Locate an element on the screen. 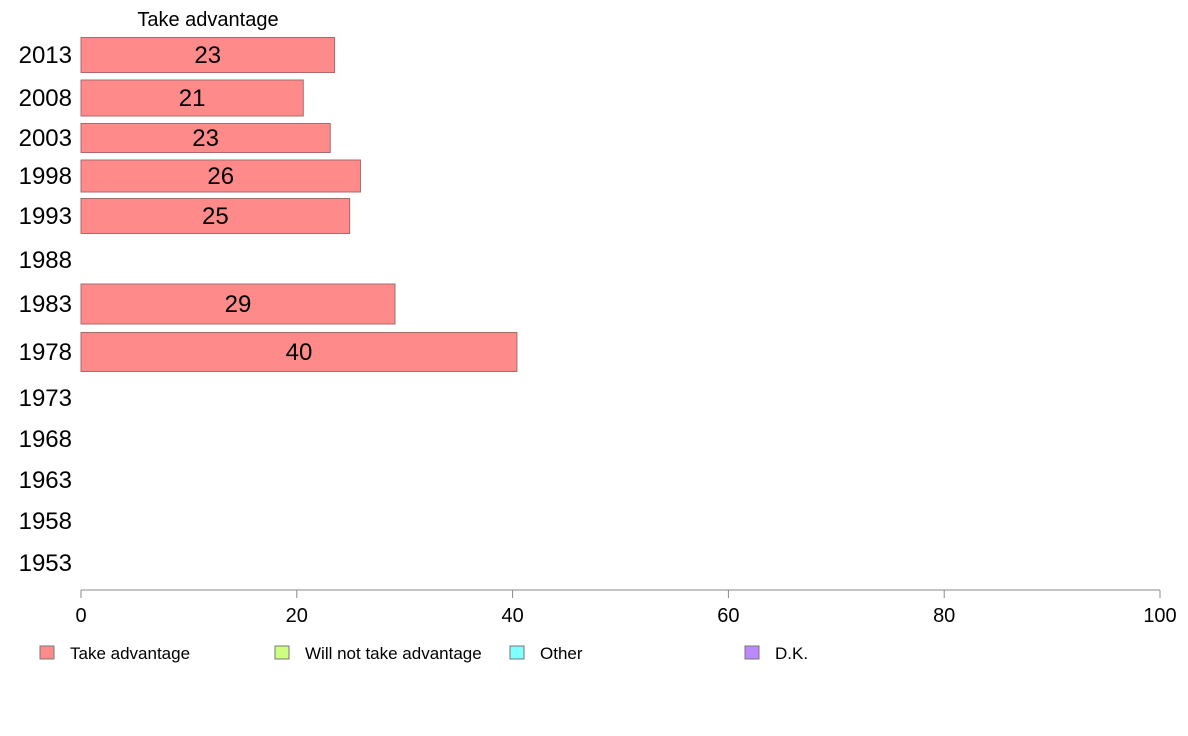 The width and height of the screenshot is (1188, 736). legend-label: Will not take advantage is located at coordinates (393, 653).